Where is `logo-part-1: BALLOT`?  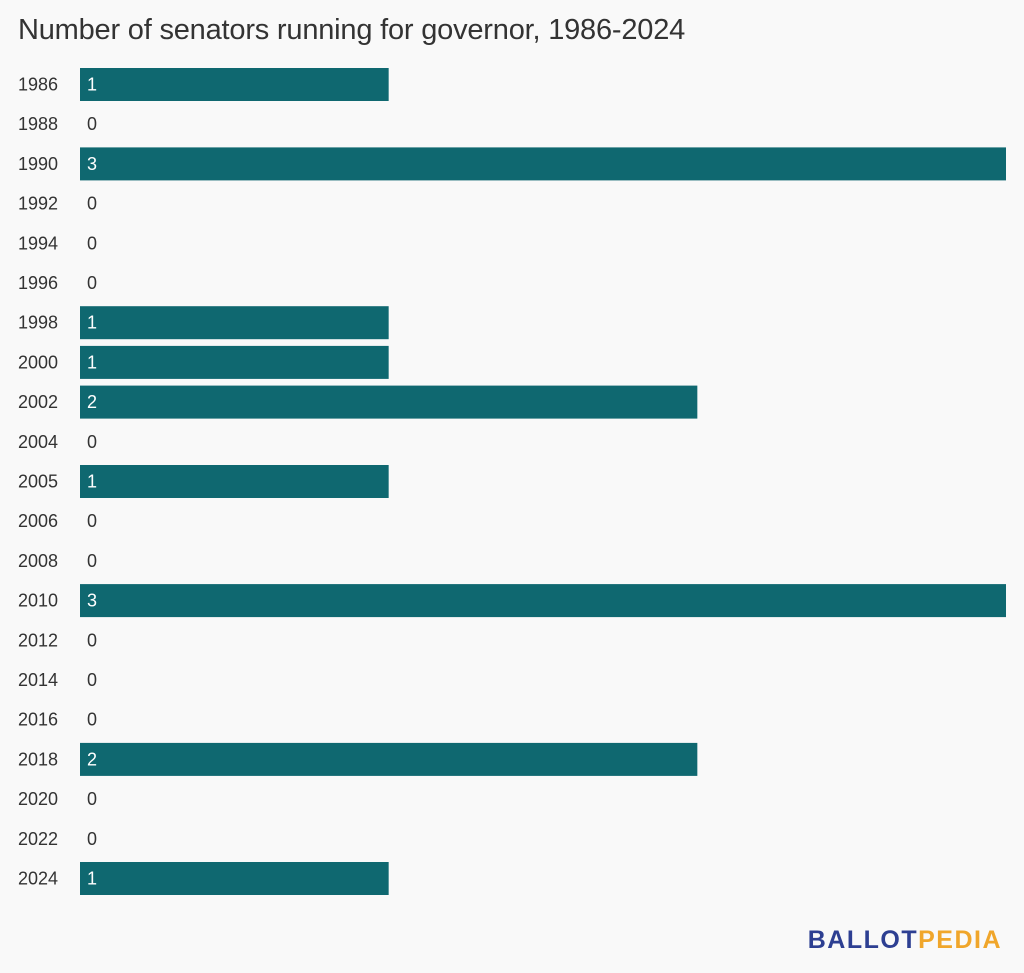
logo-part-1: BALLOT is located at coordinates (863, 940).